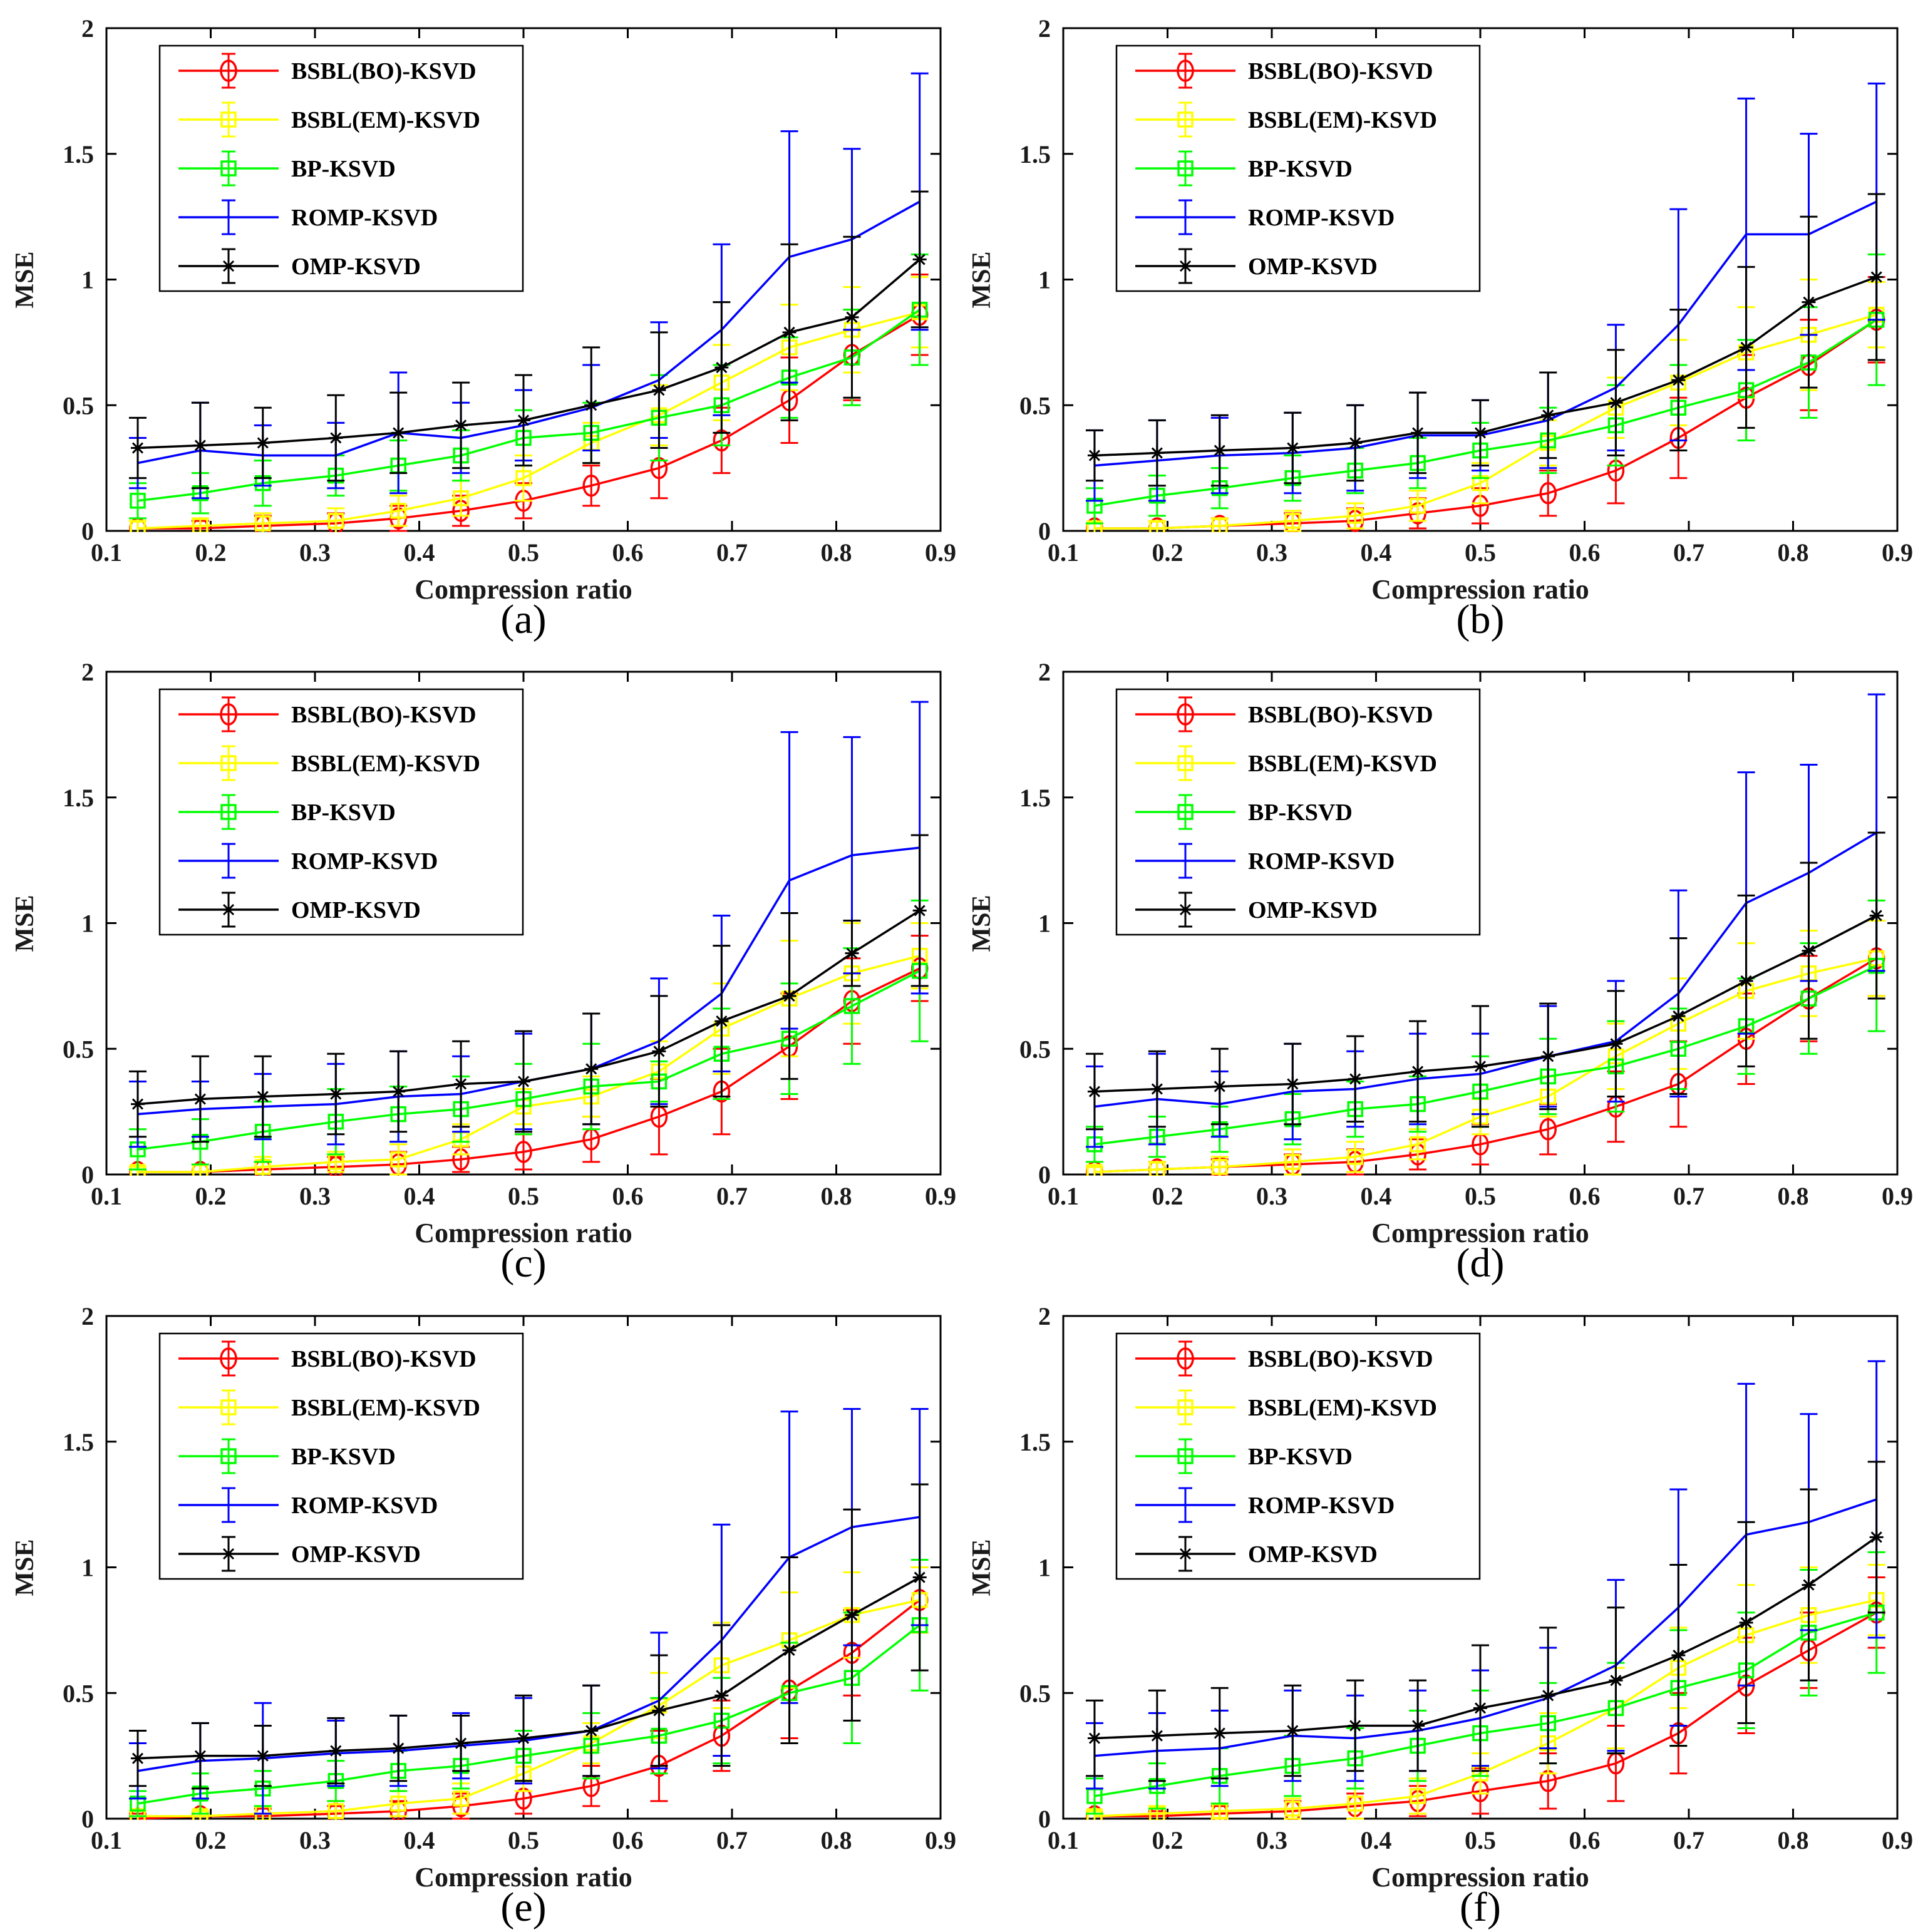 This screenshot has height=1932, width=1913. I want to click on x-tick-label: 0.1, so click(1063, 1196).